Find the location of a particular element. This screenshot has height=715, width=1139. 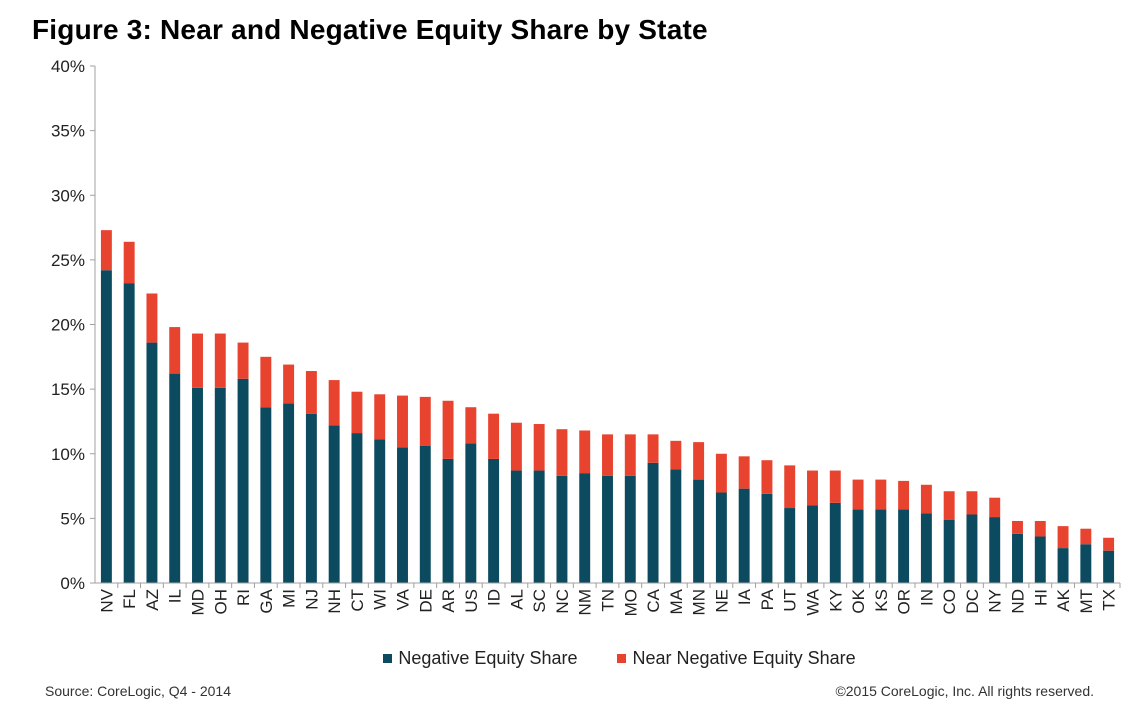

x-tick-label: MT is located at coordinates (1086, 601).